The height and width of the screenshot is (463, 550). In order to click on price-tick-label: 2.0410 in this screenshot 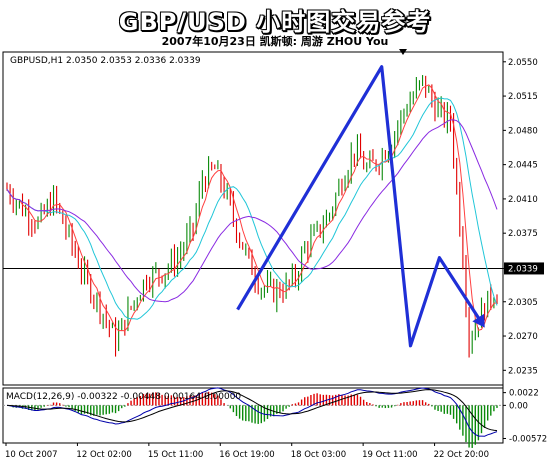, I will do `click(523, 200)`.